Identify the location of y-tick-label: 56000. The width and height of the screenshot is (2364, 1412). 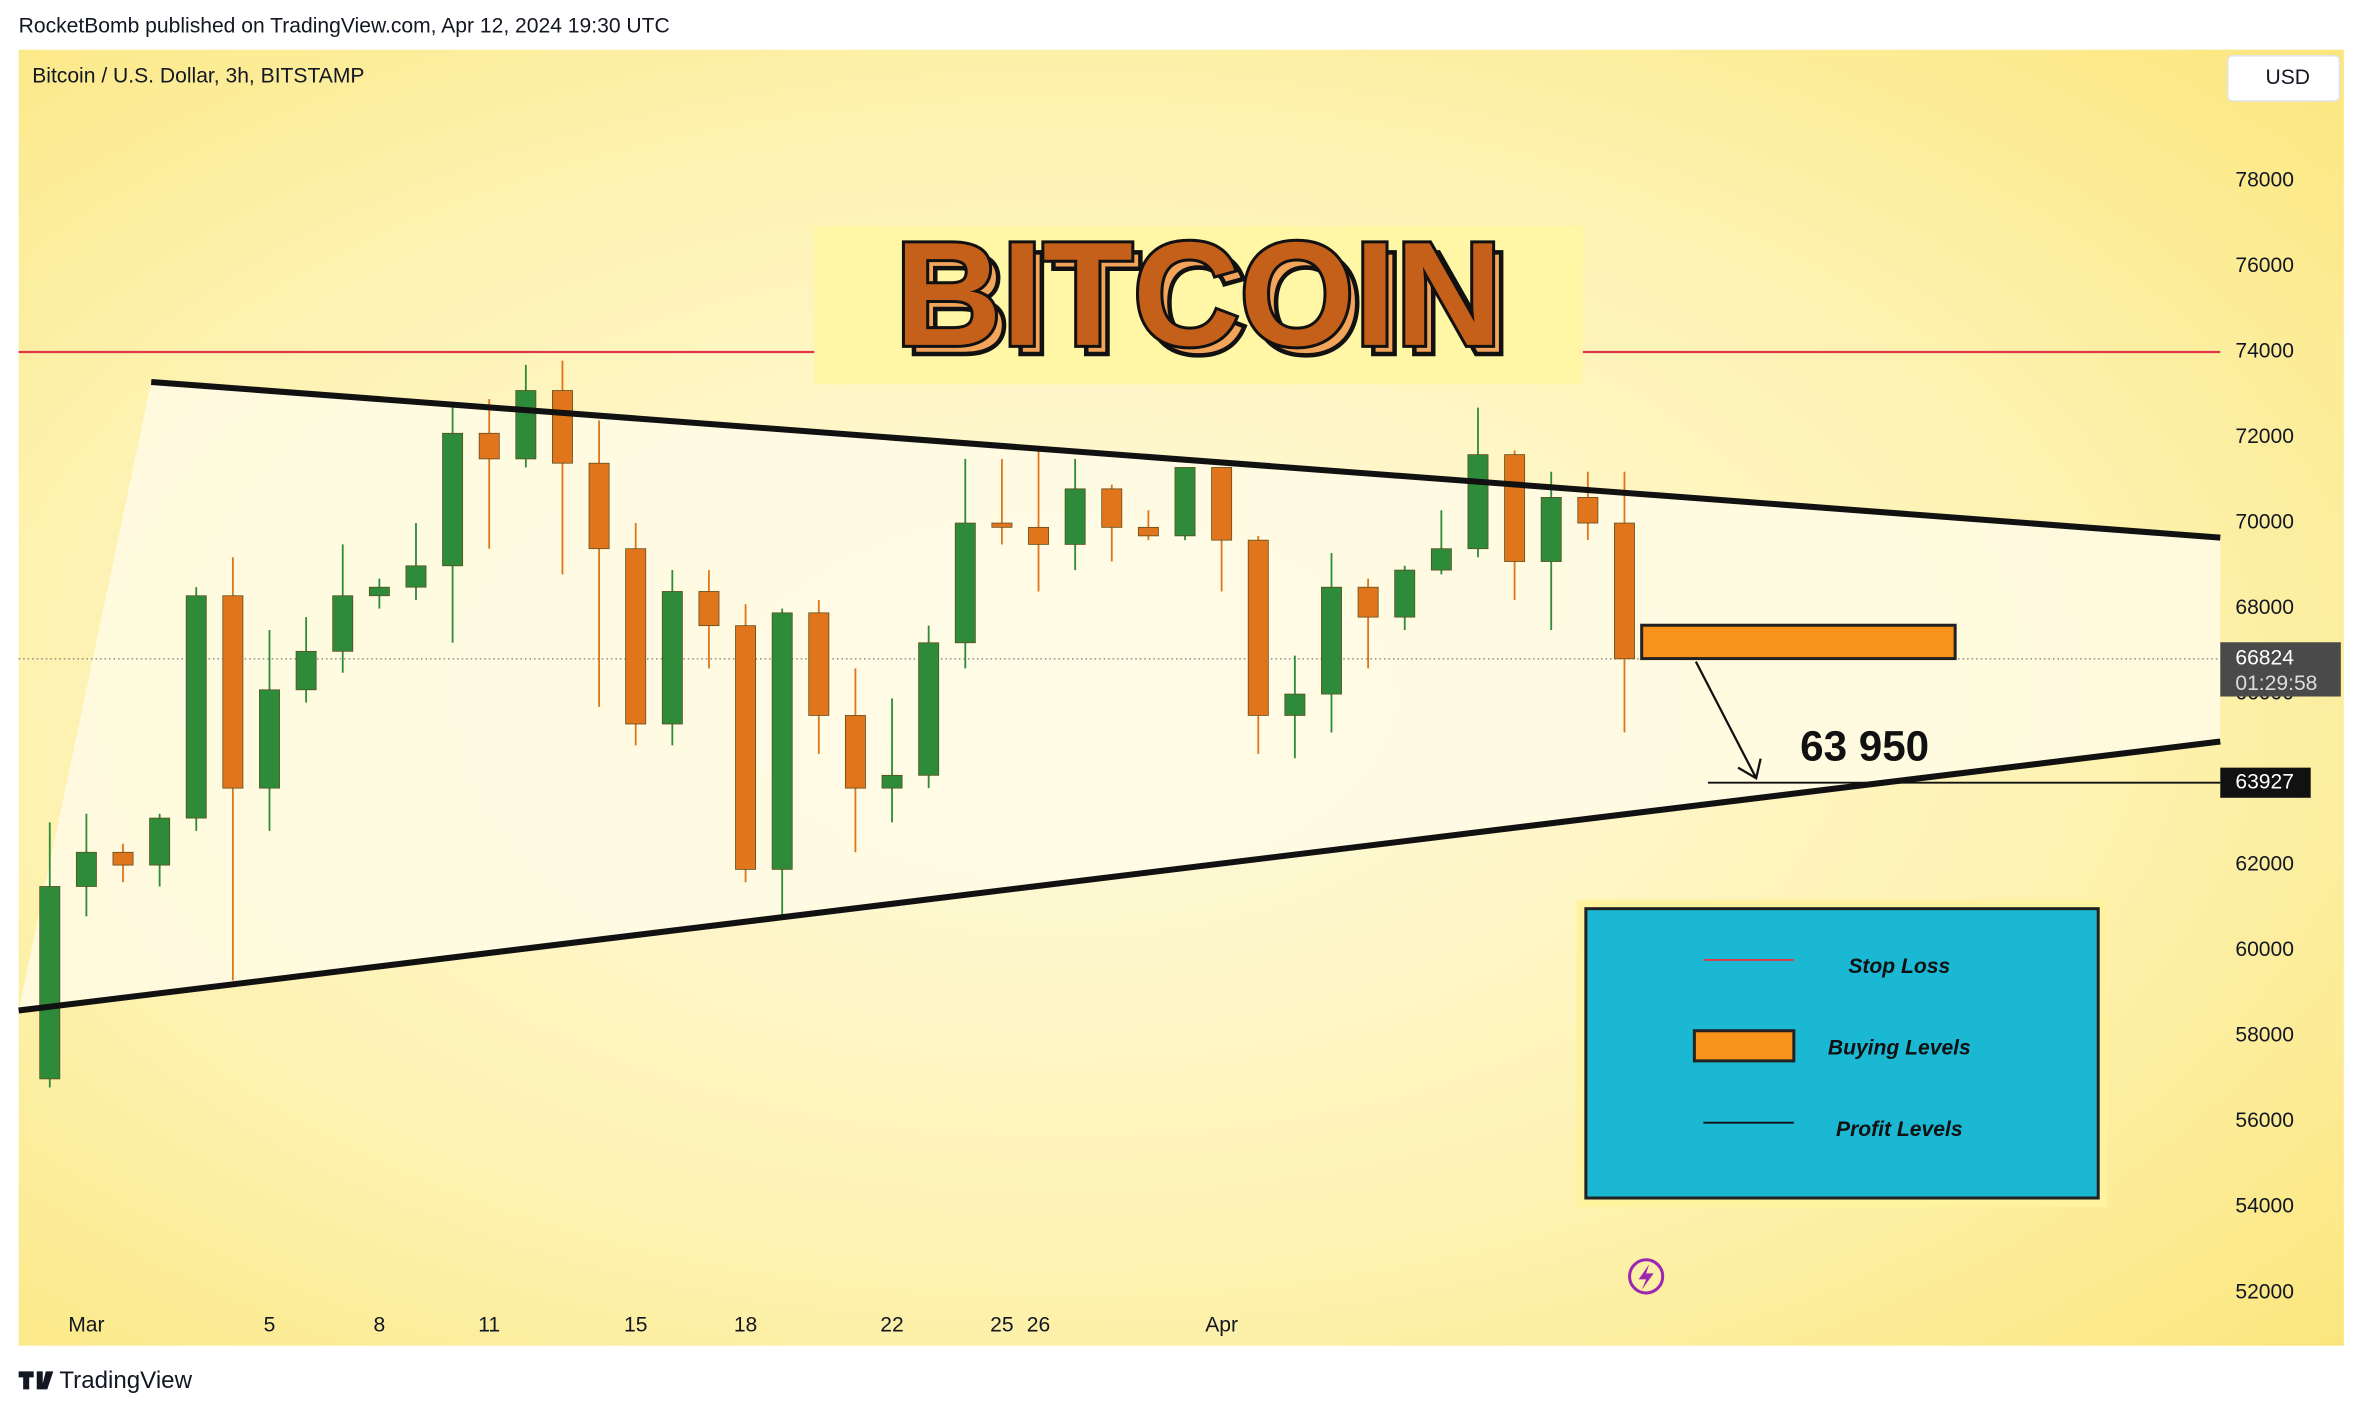
(2264, 1120).